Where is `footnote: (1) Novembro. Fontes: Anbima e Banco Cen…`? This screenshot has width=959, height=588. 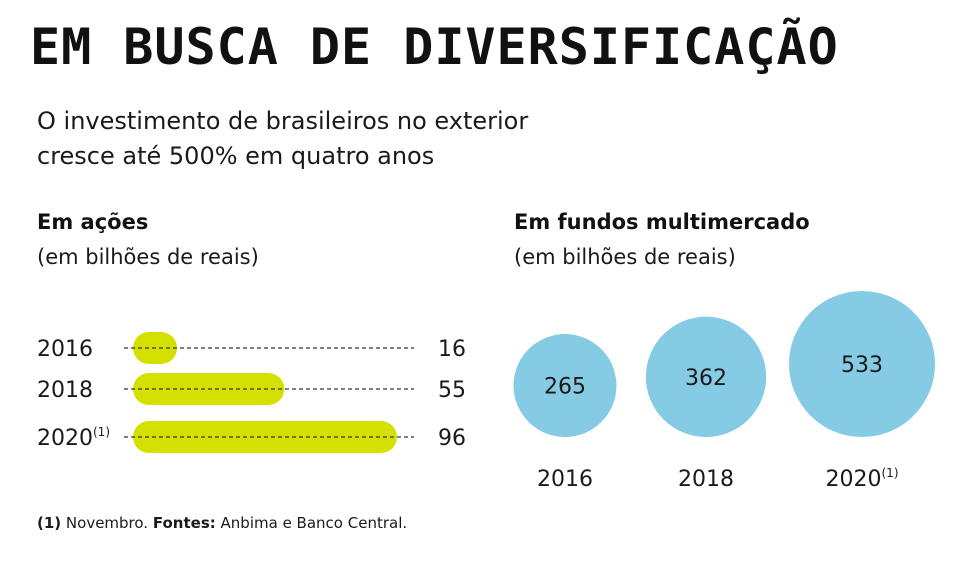 footnote: (1) Novembro. Fontes: Anbima e Banco Cen… is located at coordinates (222, 523).